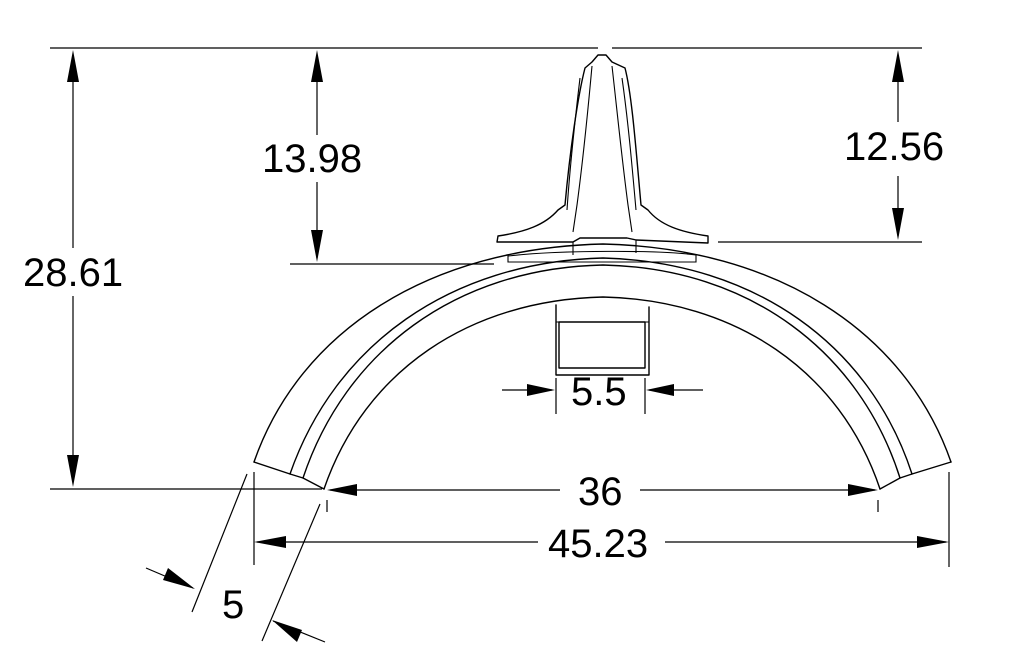  I want to click on channel-inner, so click(602, 345).